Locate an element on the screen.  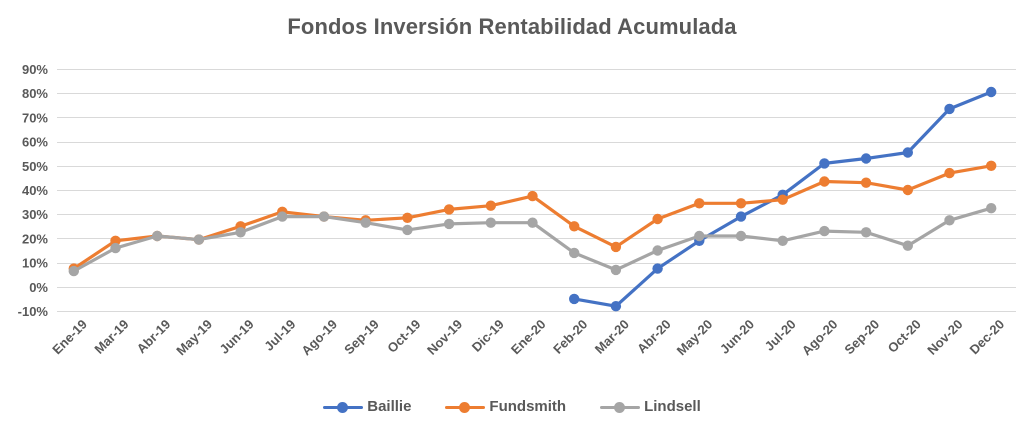
legend-label: Baillie is located at coordinates (389, 406).